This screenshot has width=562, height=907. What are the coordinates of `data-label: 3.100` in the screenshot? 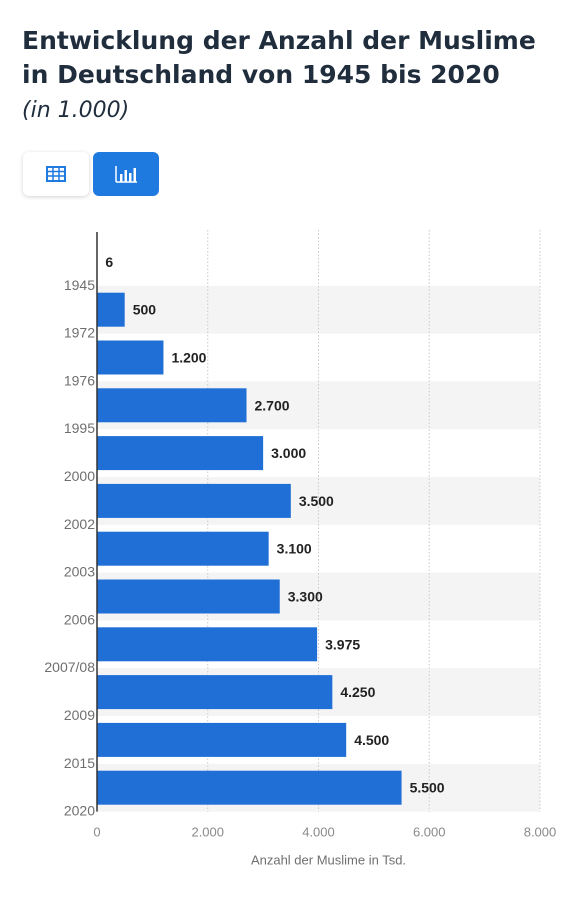 It's located at (294, 549).